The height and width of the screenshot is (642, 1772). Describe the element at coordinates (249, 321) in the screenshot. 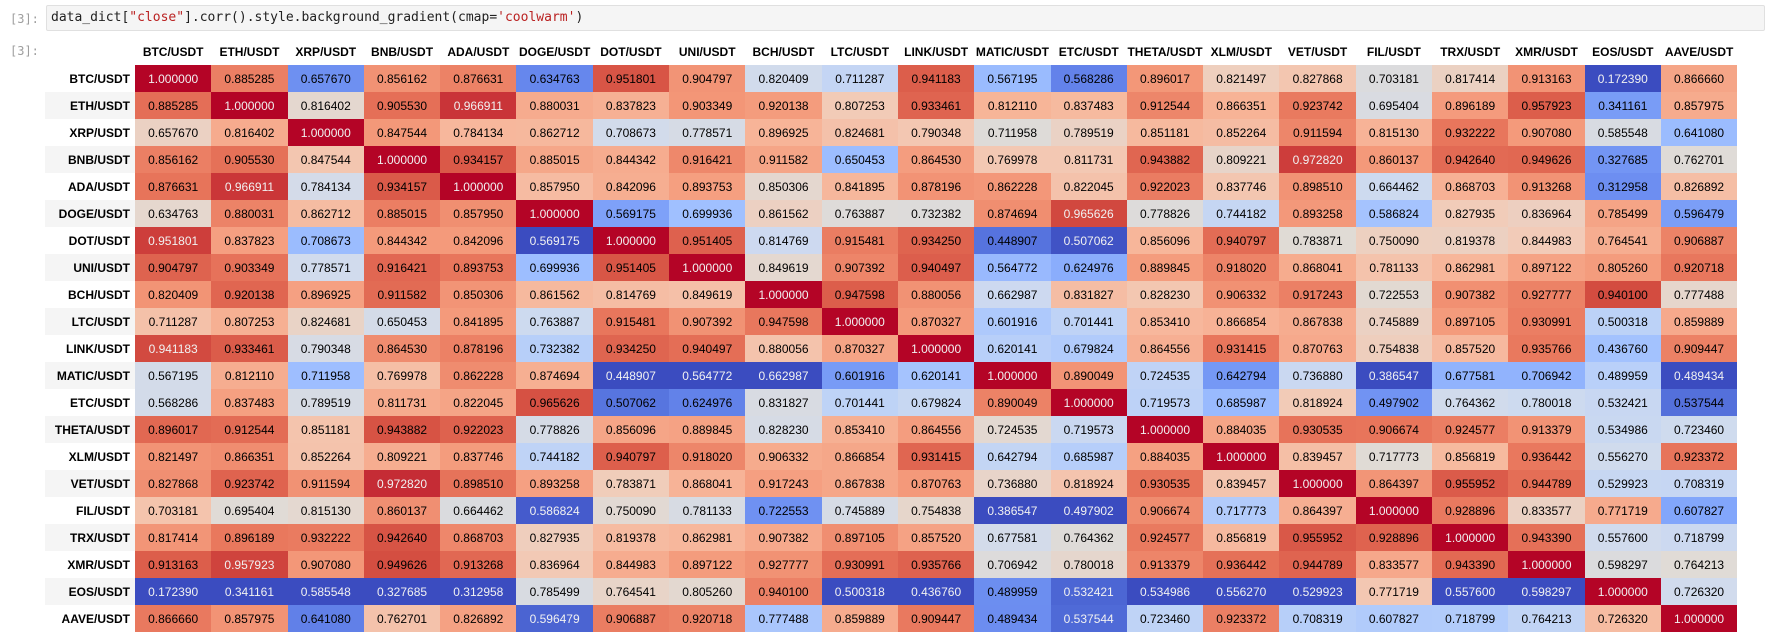

I see `table-cell: 0.807253` at that location.